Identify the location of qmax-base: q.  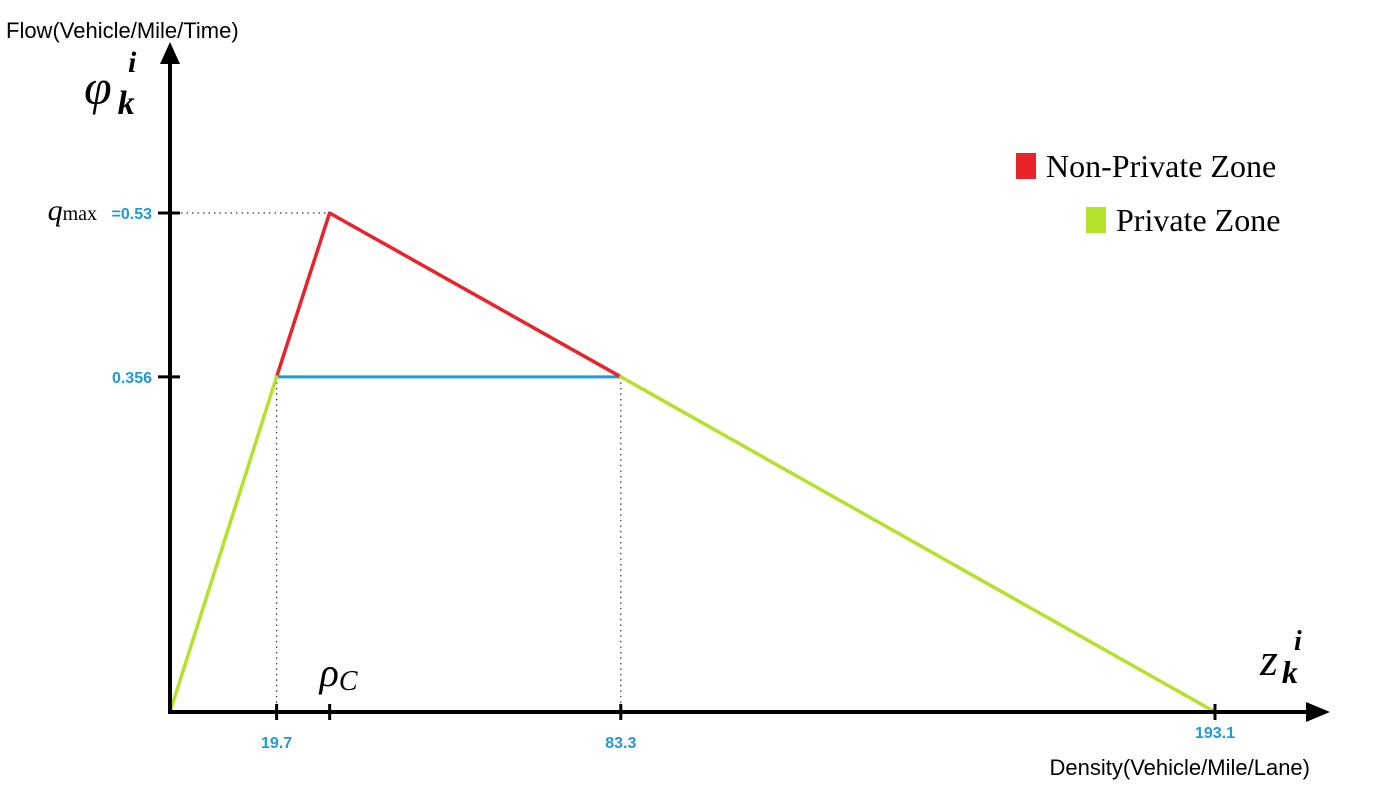
(55, 210).